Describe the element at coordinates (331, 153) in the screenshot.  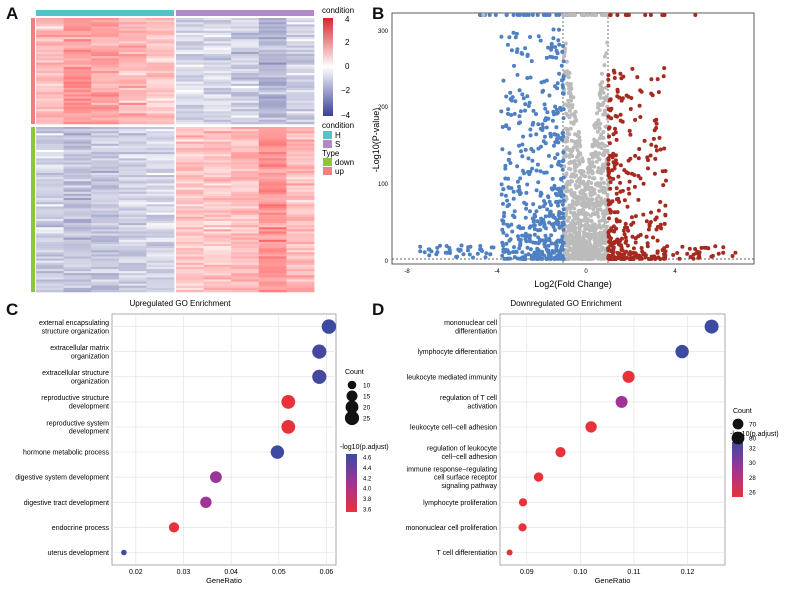
I see `heatmap-legend-type-title: Type` at that location.